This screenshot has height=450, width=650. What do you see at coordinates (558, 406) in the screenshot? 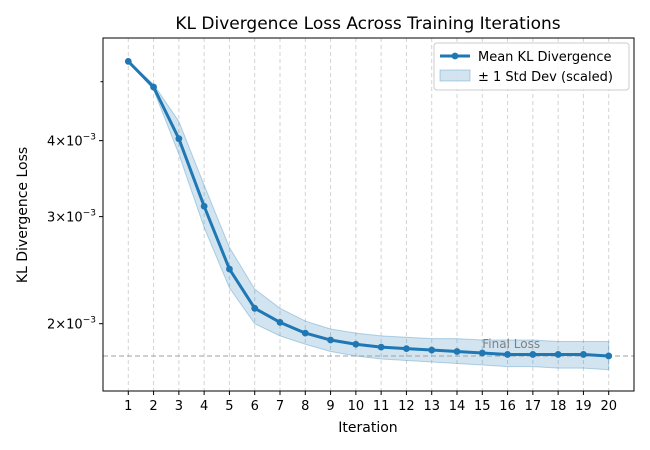
I see `x-tick-label: 18` at bounding box center [558, 406].